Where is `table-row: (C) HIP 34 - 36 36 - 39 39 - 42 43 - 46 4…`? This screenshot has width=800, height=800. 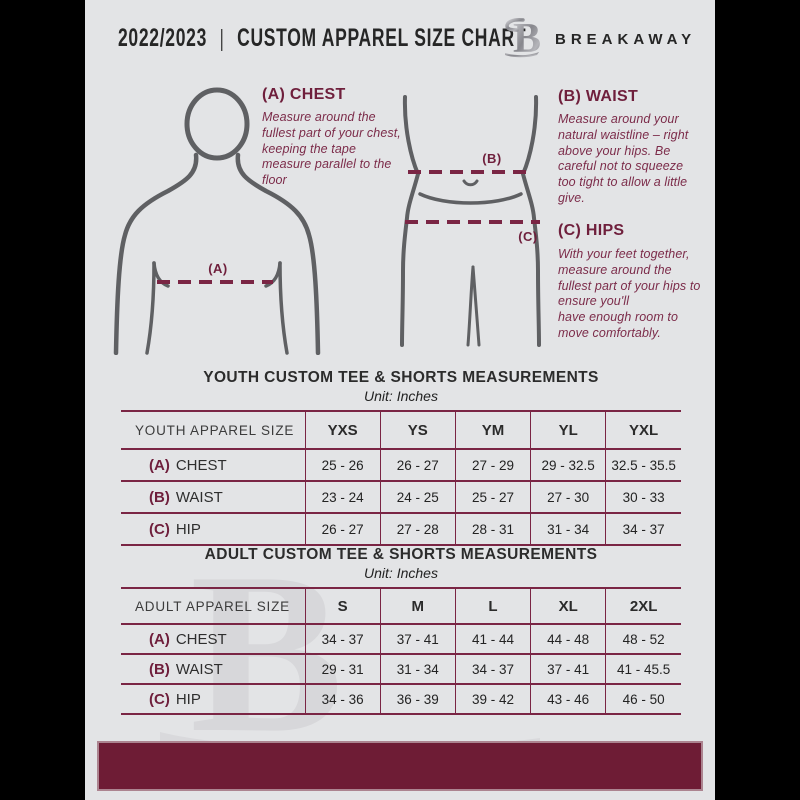 table-row: (C) HIP 34 - 36 36 - 39 39 - 42 43 - 46 4… is located at coordinates (401, 699).